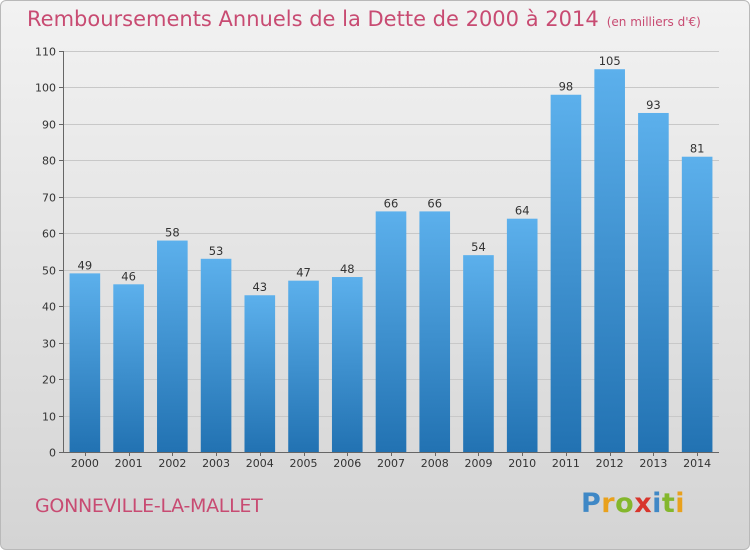 The image size is (750, 550). What do you see at coordinates (653, 22) in the screenshot?
I see `unit-label: (en milliers d'€)` at bounding box center [653, 22].